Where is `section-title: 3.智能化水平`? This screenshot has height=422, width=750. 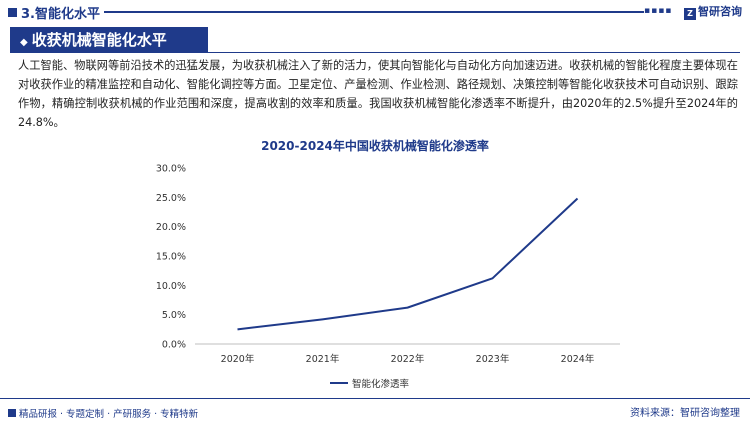 section-title: 3.智能化水平 is located at coordinates (54, 12).